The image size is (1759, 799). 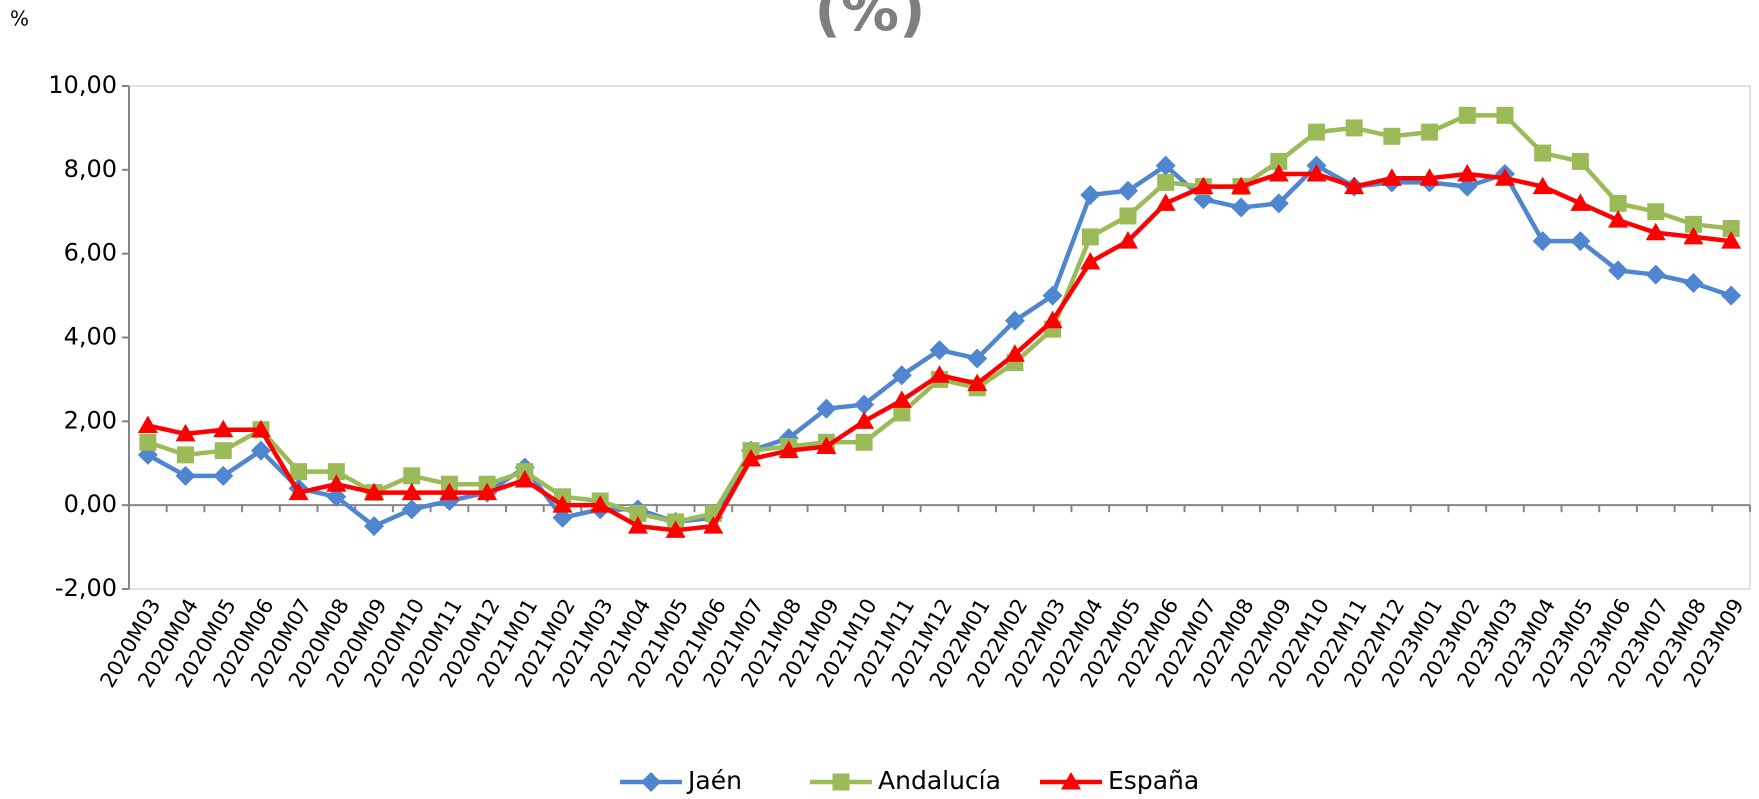 What do you see at coordinates (90, 169) in the screenshot?
I see `y-tick-label: 8,00` at bounding box center [90, 169].